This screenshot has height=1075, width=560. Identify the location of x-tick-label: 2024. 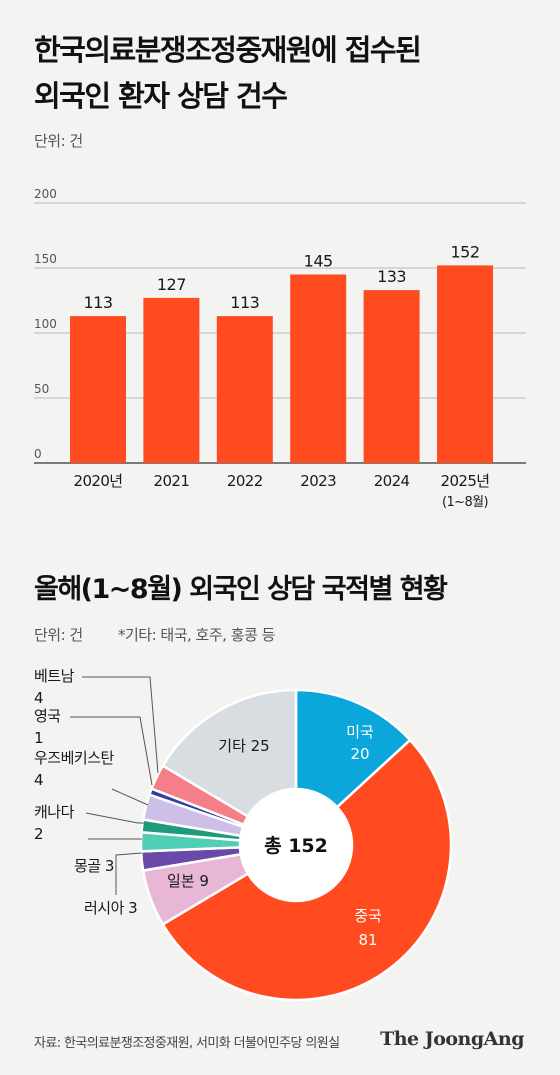
(392, 481).